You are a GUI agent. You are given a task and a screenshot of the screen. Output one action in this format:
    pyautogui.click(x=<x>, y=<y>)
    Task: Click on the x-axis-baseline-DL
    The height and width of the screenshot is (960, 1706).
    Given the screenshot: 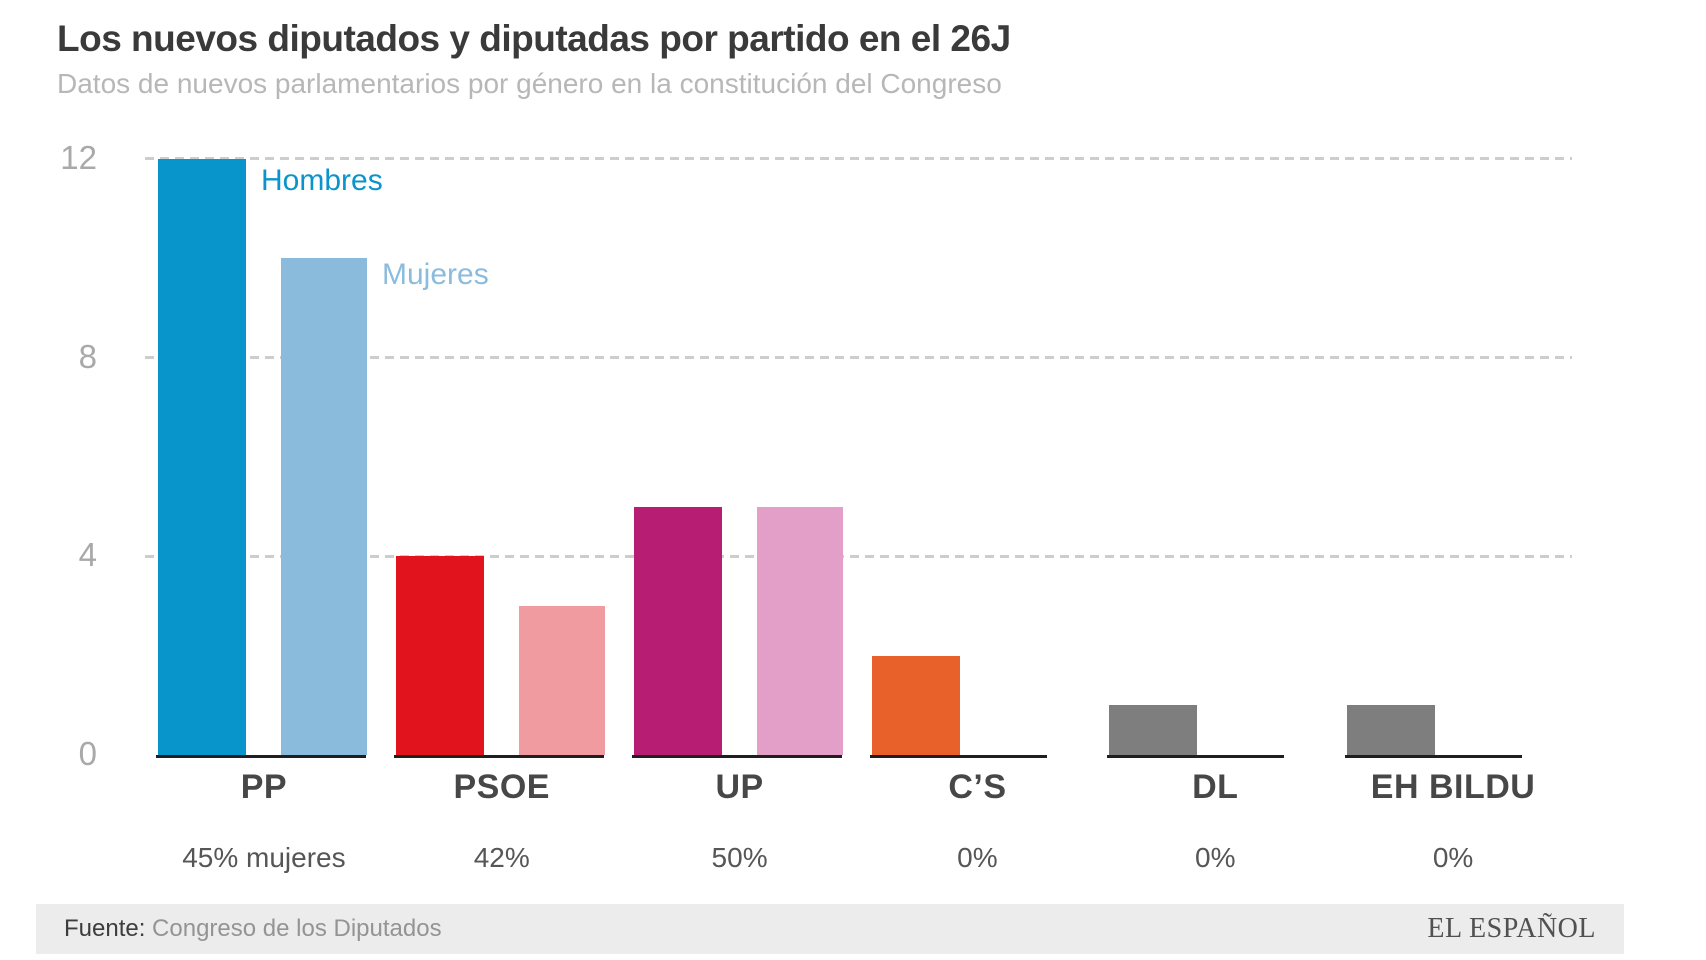 What is the action you would take?
    pyautogui.click(x=1196, y=756)
    